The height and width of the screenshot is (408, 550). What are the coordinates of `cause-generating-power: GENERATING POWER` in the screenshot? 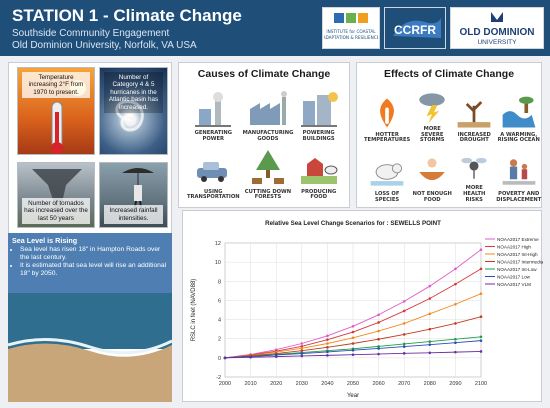 It's located at (213, 115).